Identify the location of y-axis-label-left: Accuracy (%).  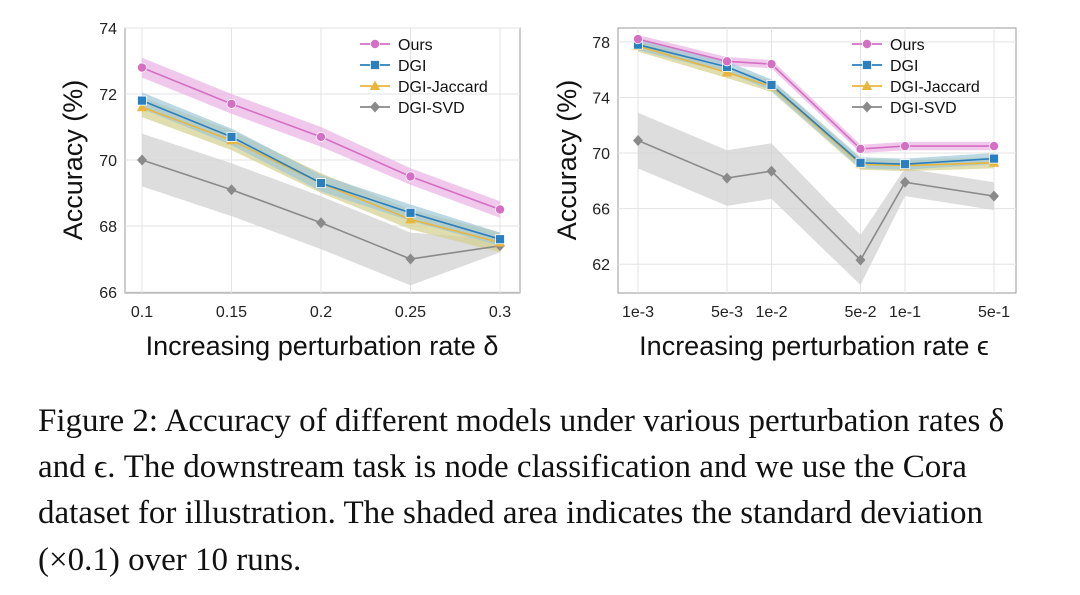
(73, 160).